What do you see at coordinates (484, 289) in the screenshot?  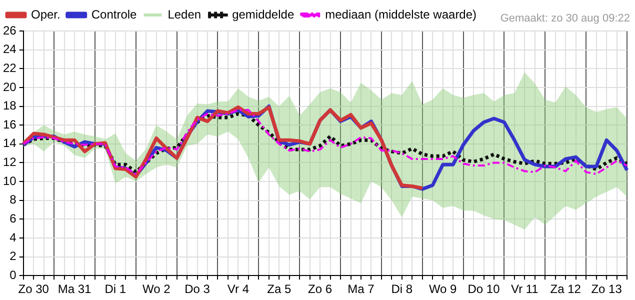 I see `x-tick-label: Do 10` at bounding box center [484, 289].